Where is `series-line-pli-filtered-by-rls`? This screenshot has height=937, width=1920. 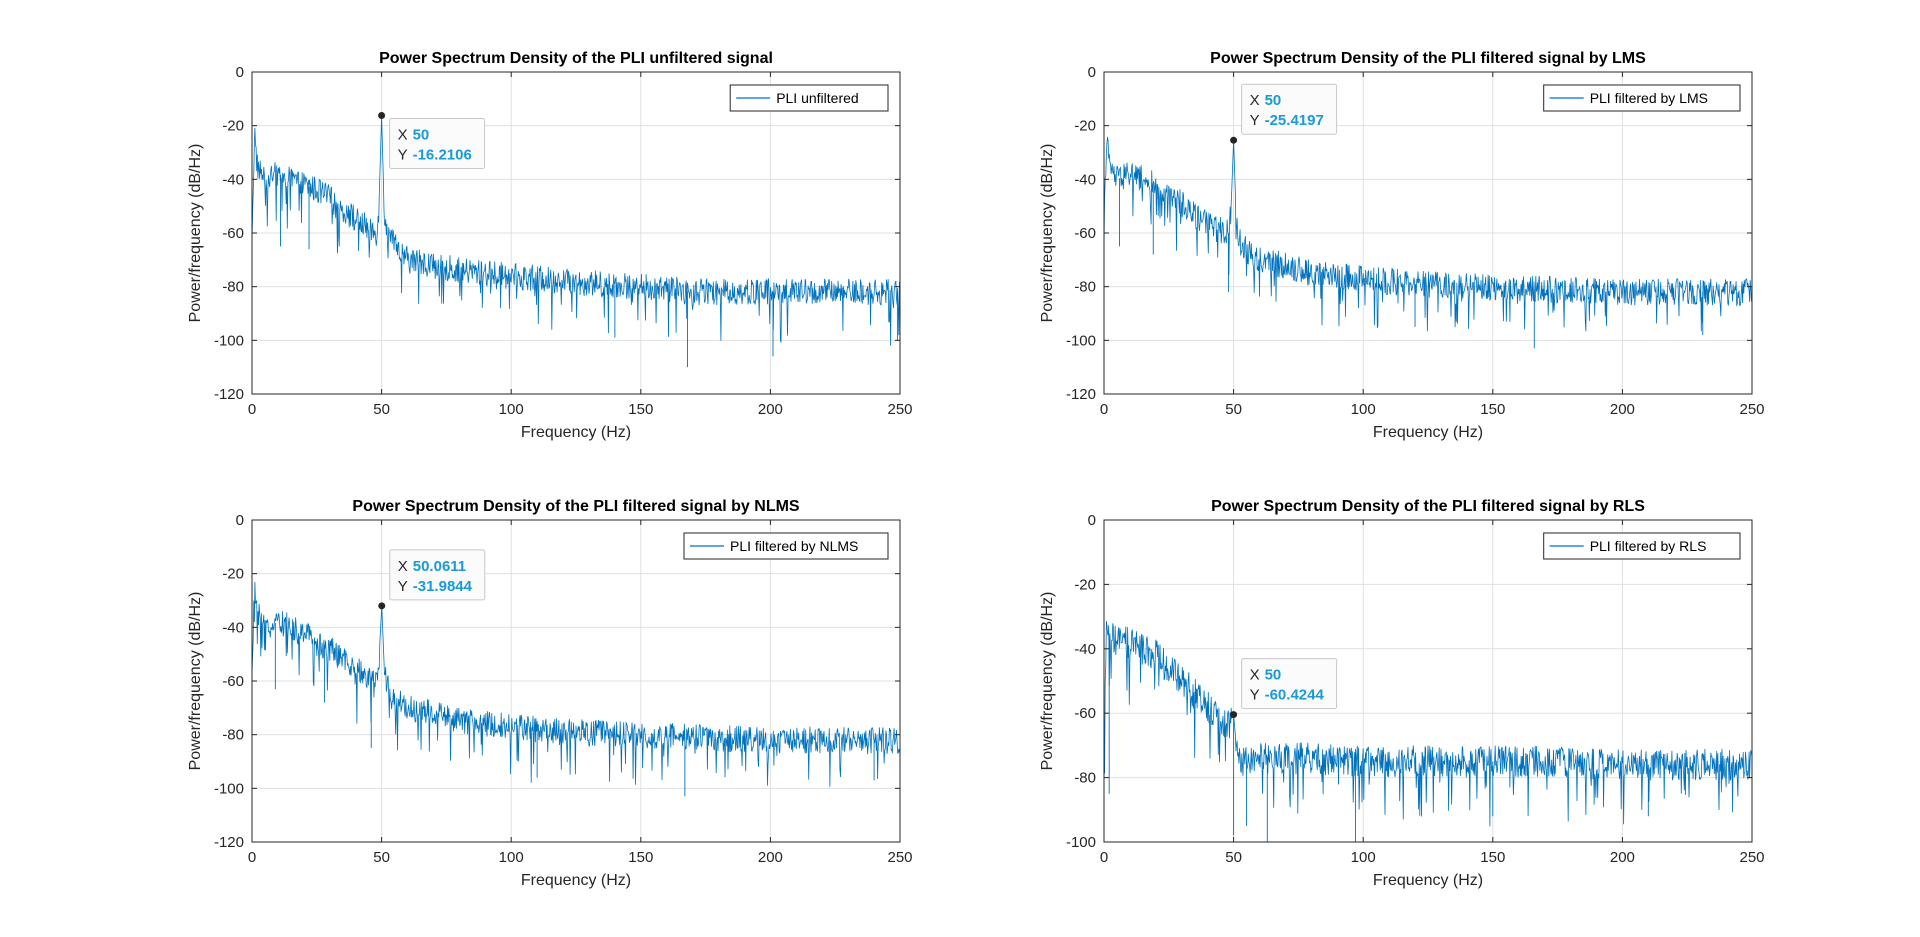
series-line-pli-filtered-by-rls is located at coordinates (1428, 723).